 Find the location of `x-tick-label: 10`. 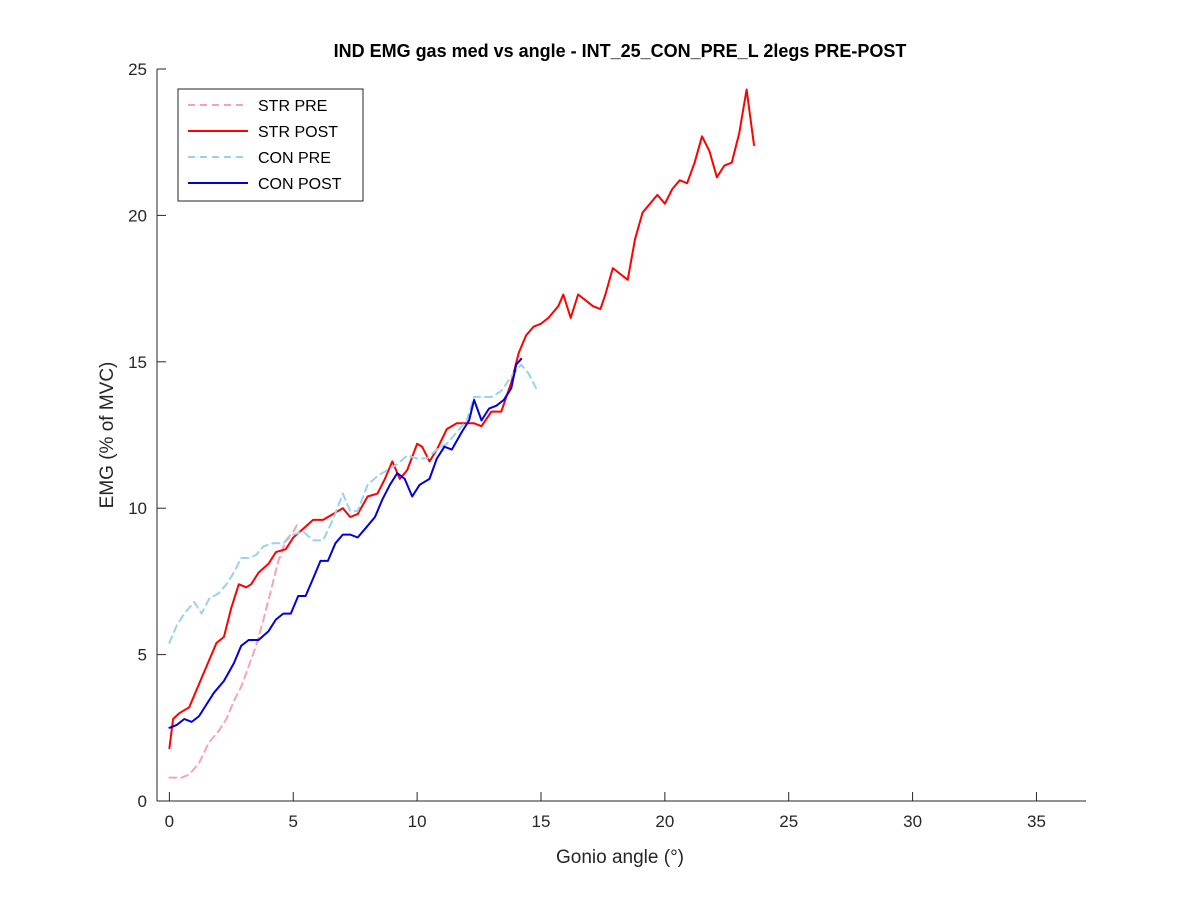

x-tick-label: 10 is located at coordinates (417, 821).